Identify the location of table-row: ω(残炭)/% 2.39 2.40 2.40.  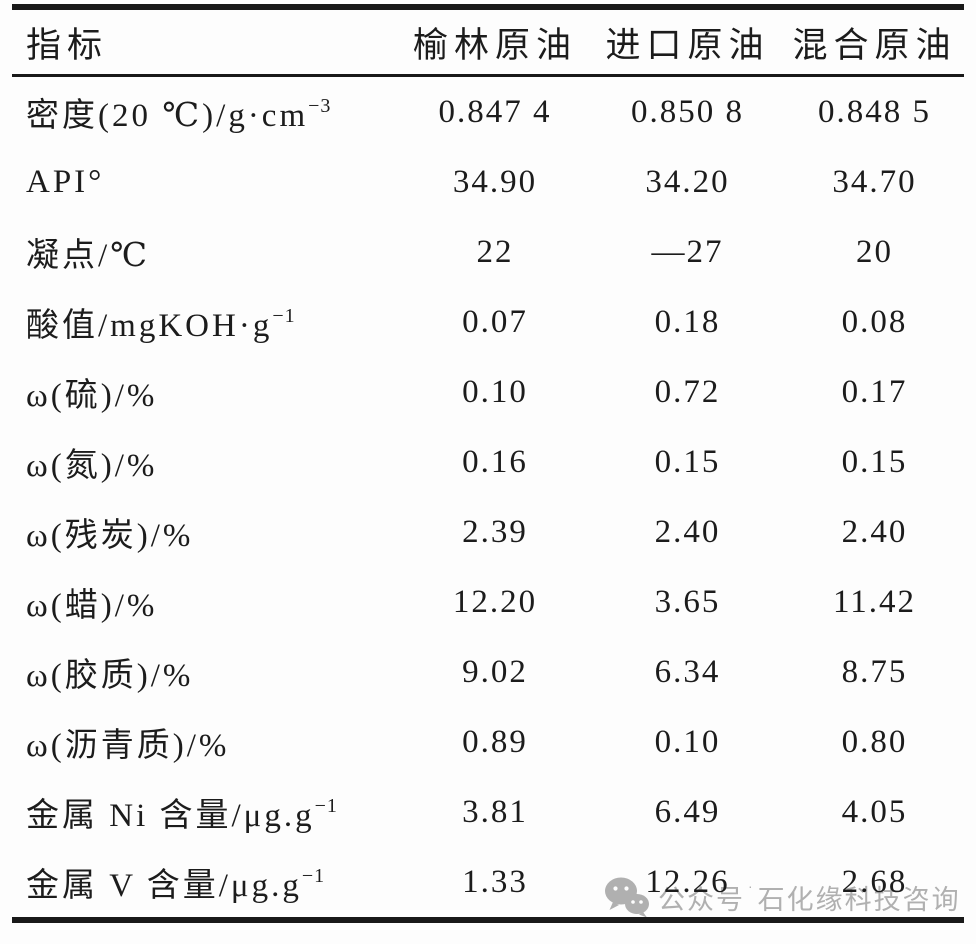
(488, 532).